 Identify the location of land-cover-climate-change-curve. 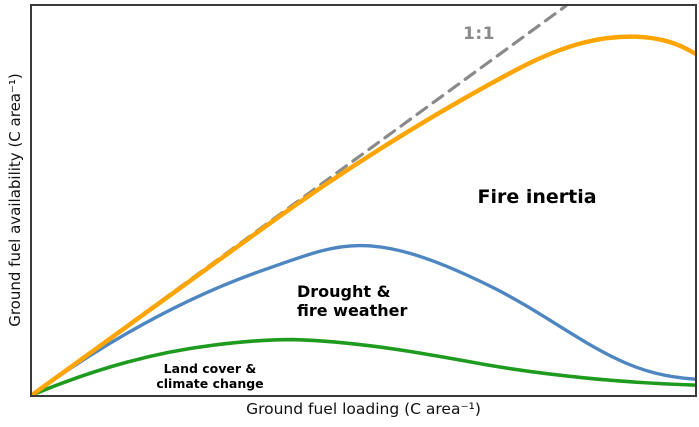
(363, 366).